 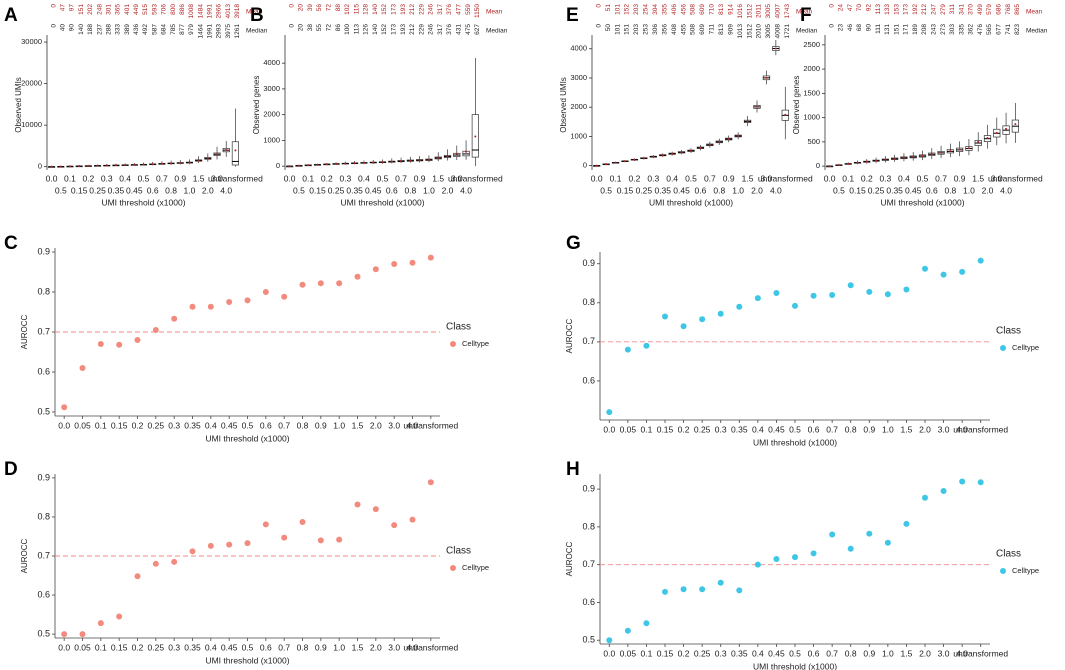 I want to click on median-label: 455, so click(x=683, y=29).